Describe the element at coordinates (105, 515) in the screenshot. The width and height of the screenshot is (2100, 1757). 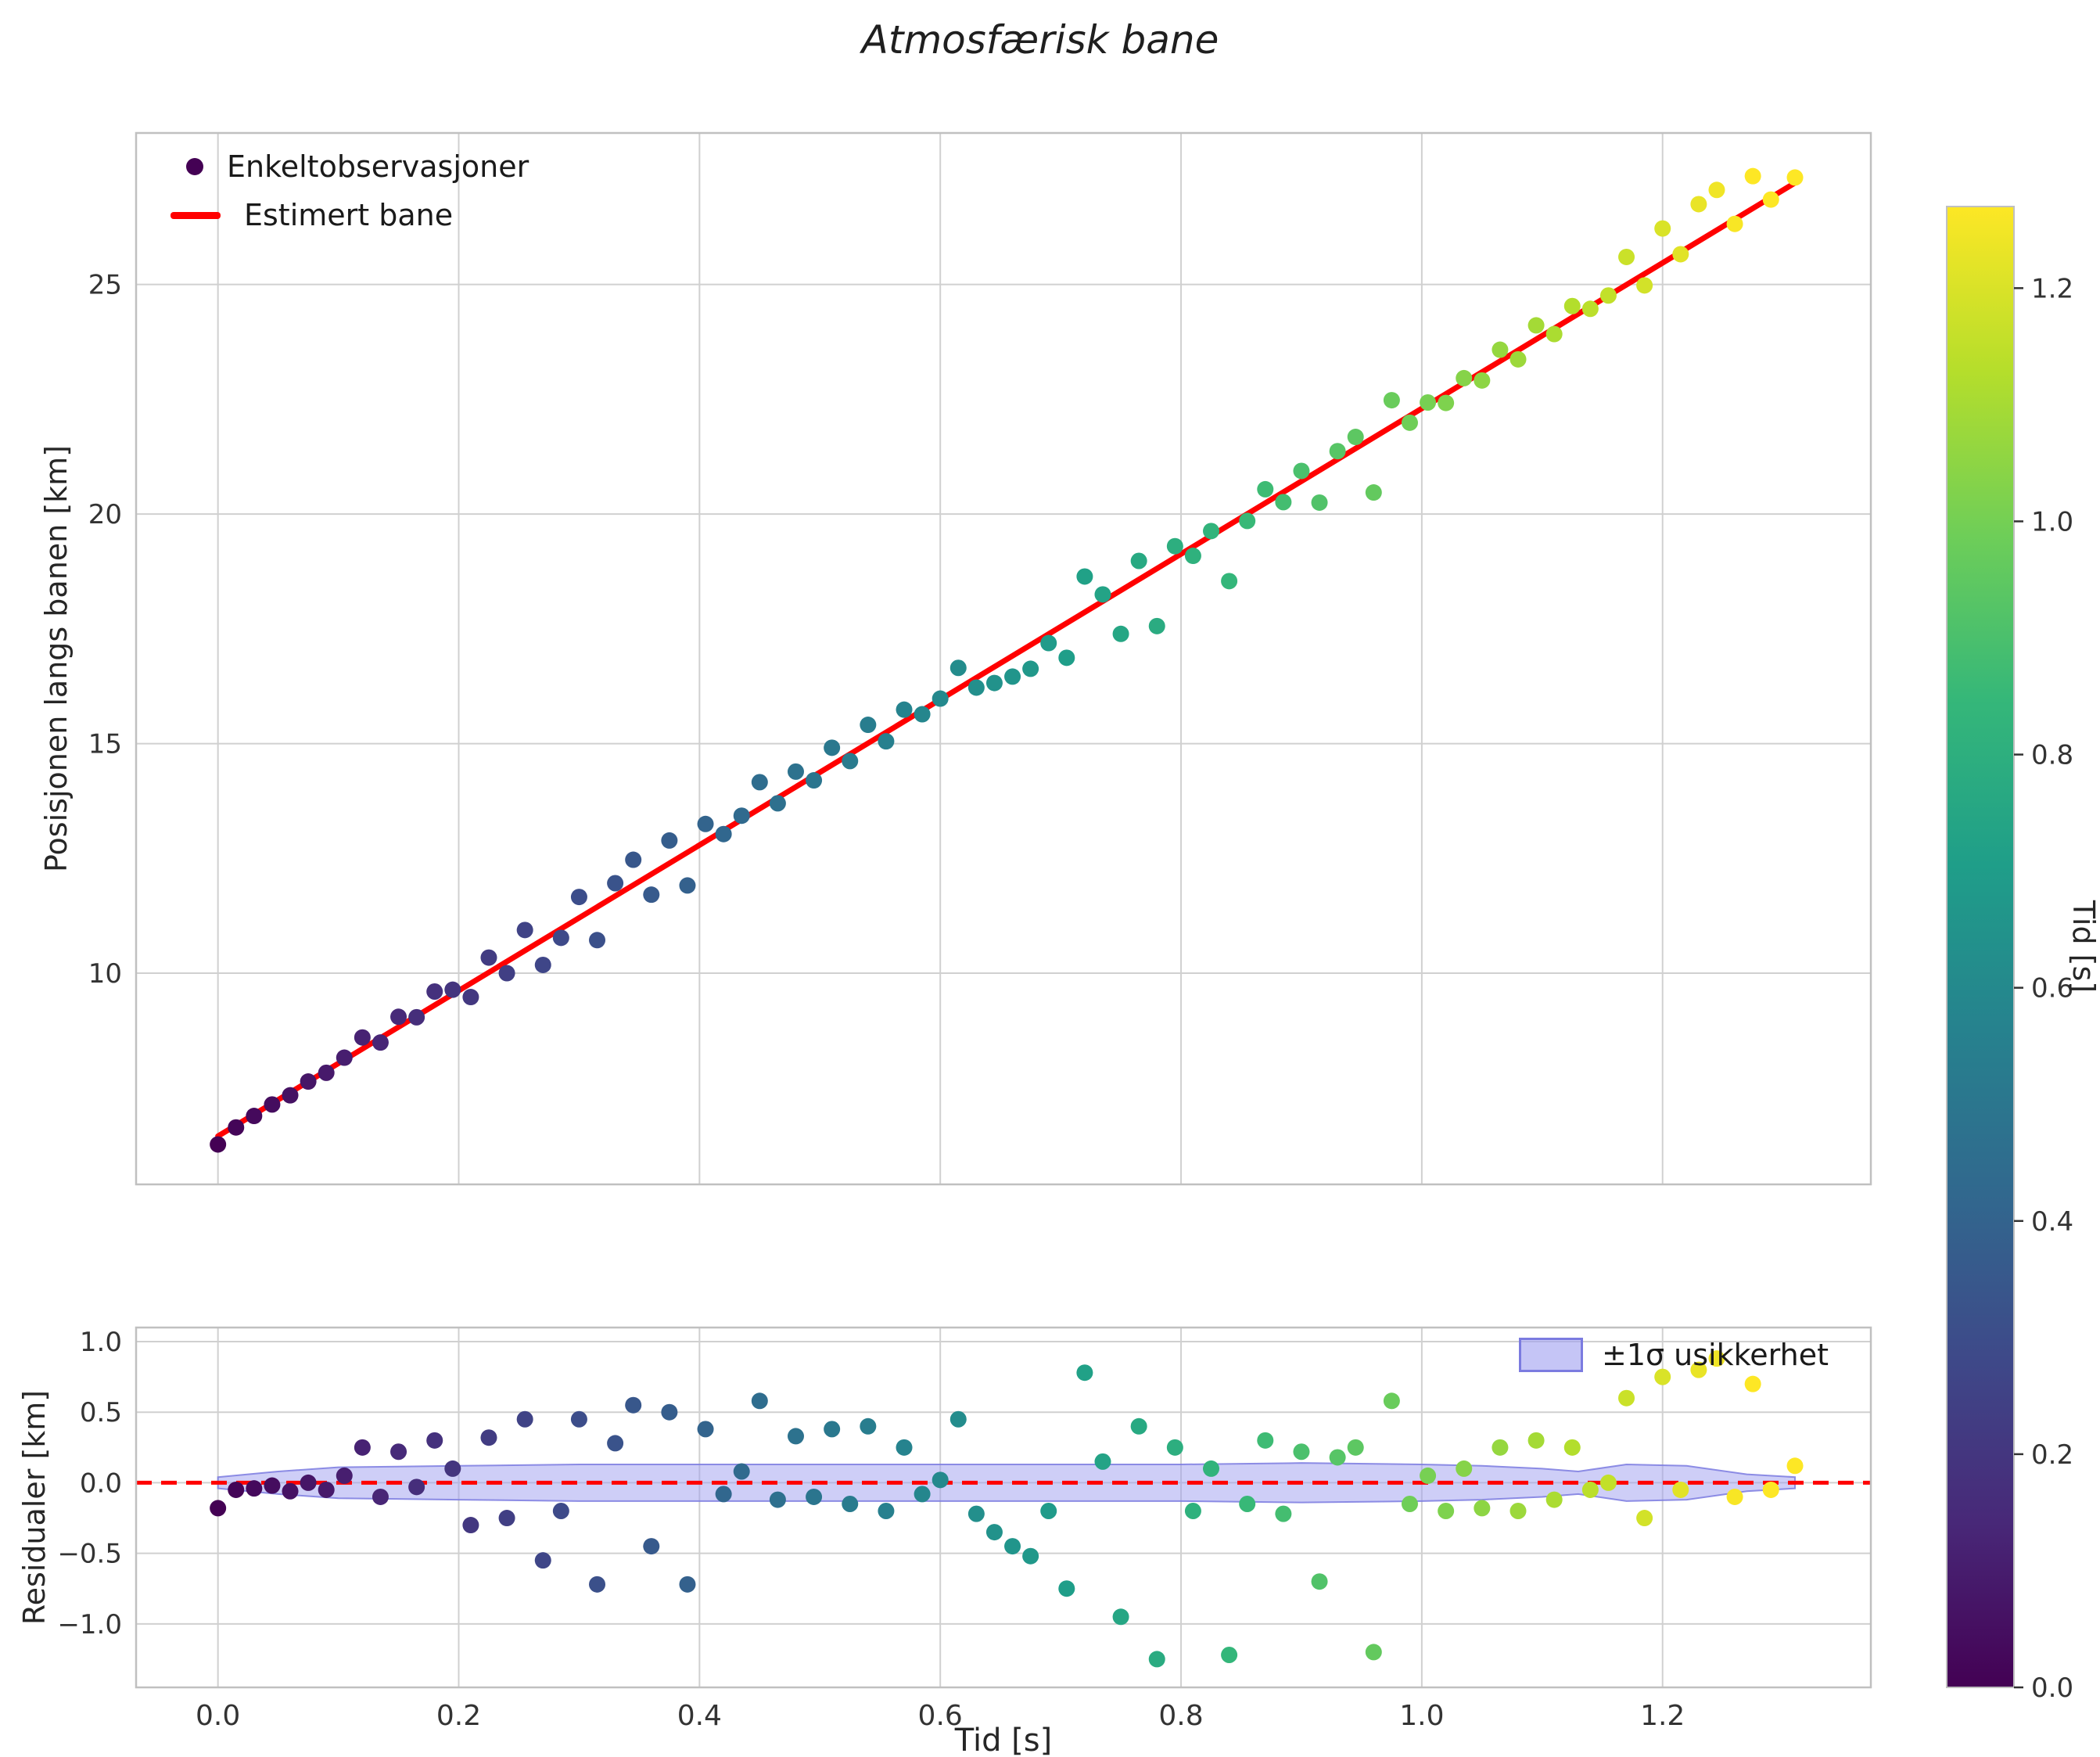
I see `svg-text: 20` at that location.